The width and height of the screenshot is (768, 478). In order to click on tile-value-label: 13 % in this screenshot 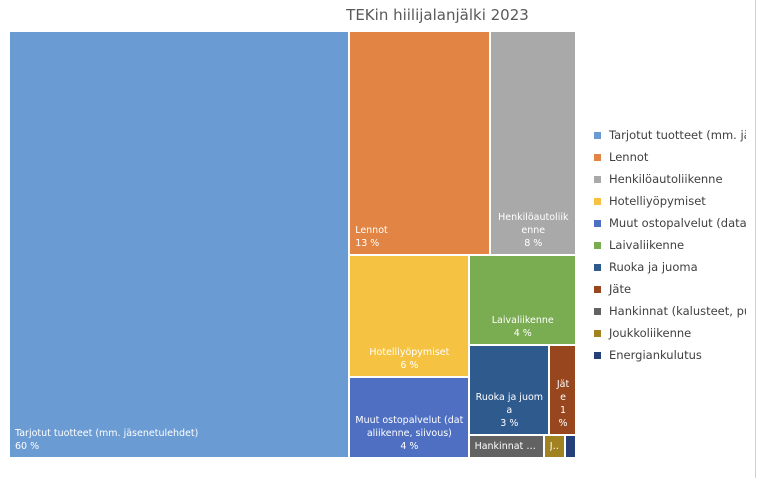, I will do `click(367, 244)`.